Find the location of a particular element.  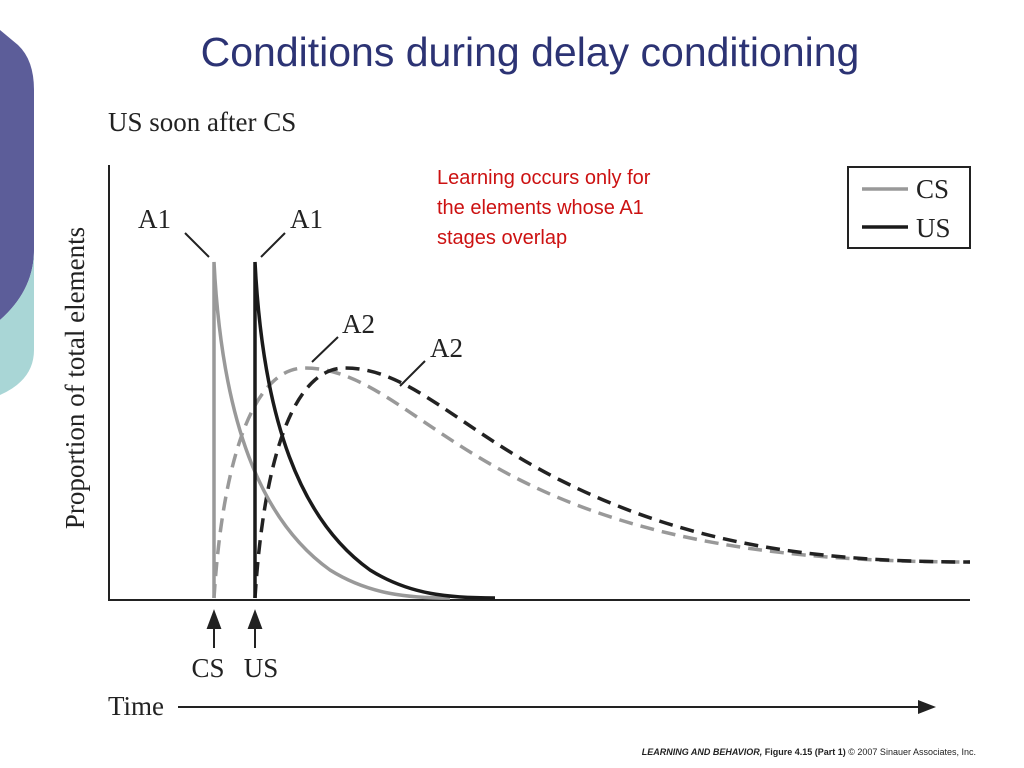

note-line: stages overlap is located at coordinates (502, 238).